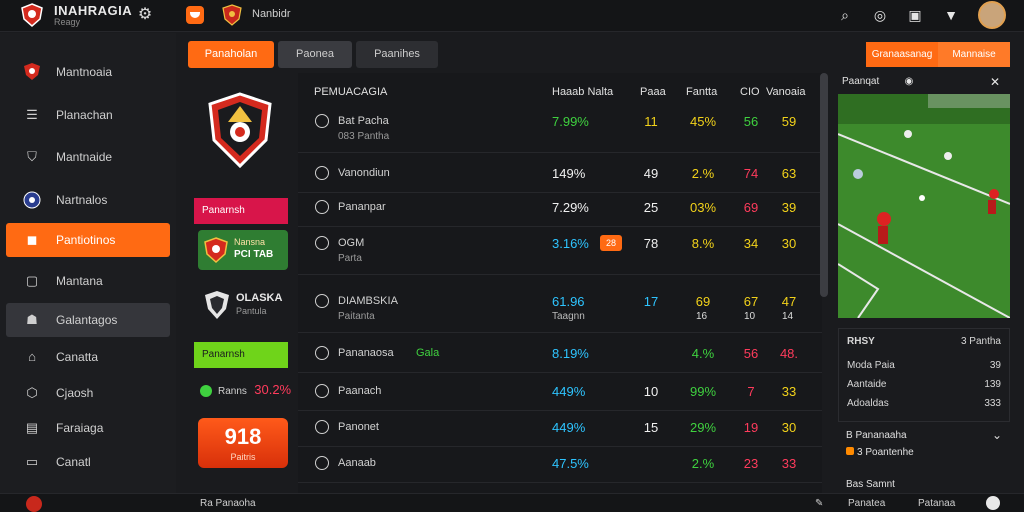 Image resolution: width=1024 pixels, height=512 pixels. Describe the element at coordinates (32, 392) in the screenshot. I see `cube-icon: ⬡` at that location.